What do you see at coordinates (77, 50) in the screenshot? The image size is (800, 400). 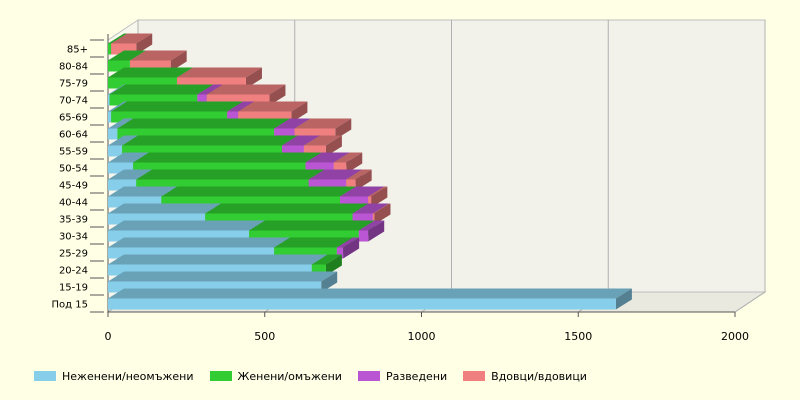 I see `category-label-0: 85+` at bounding box center [77, 50].